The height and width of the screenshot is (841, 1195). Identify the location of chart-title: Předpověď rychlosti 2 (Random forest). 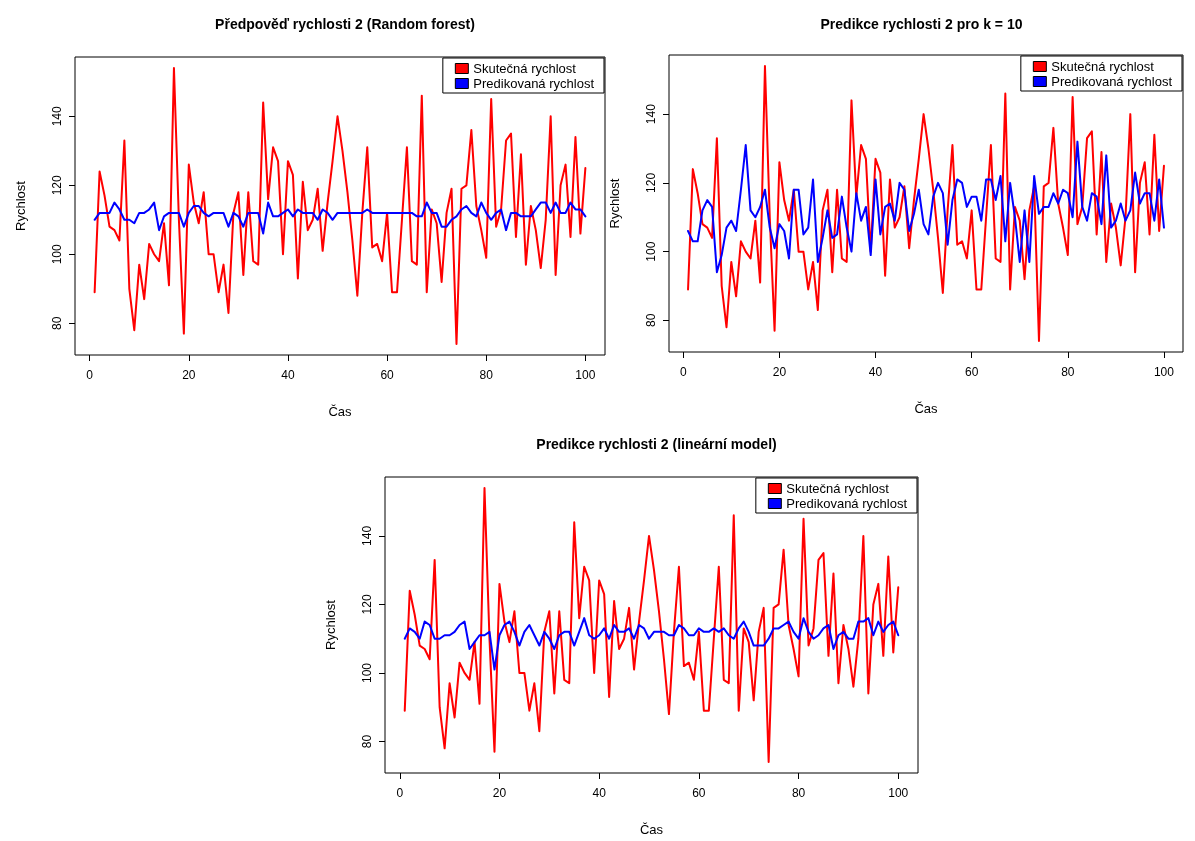
(345, 24).